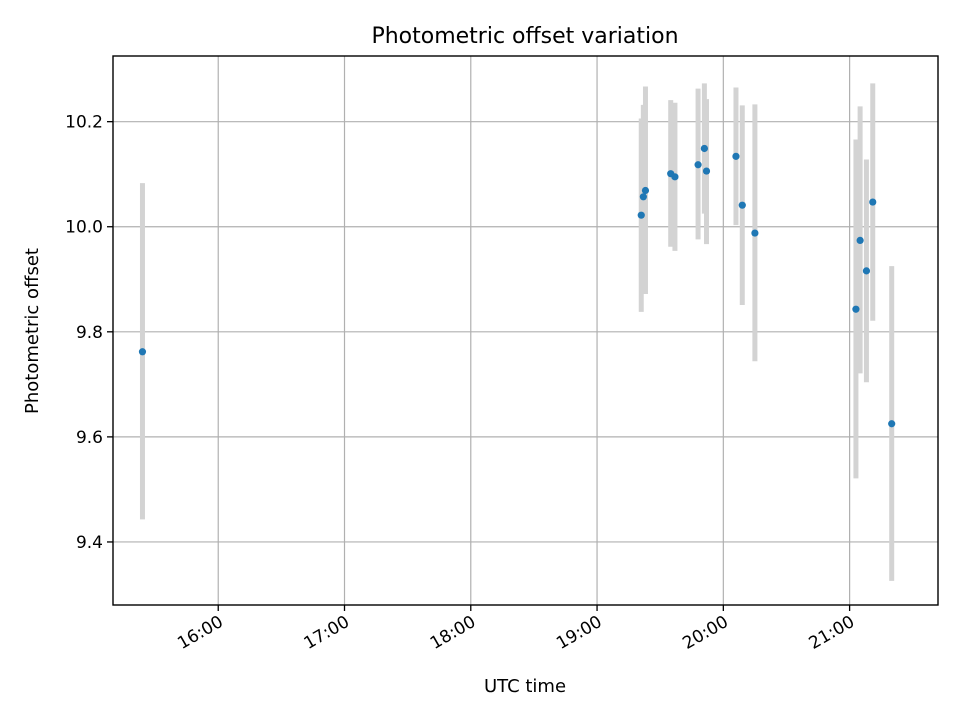  I want to click on x-tick-label: 17:00, so click(327, 633).